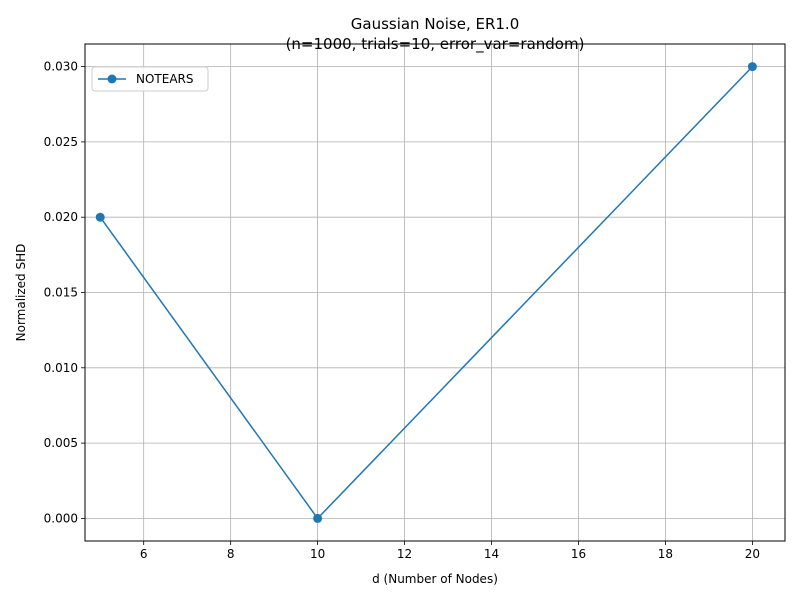 The image size is (800, 600). I want to click on legend-box, so click(150, 79).